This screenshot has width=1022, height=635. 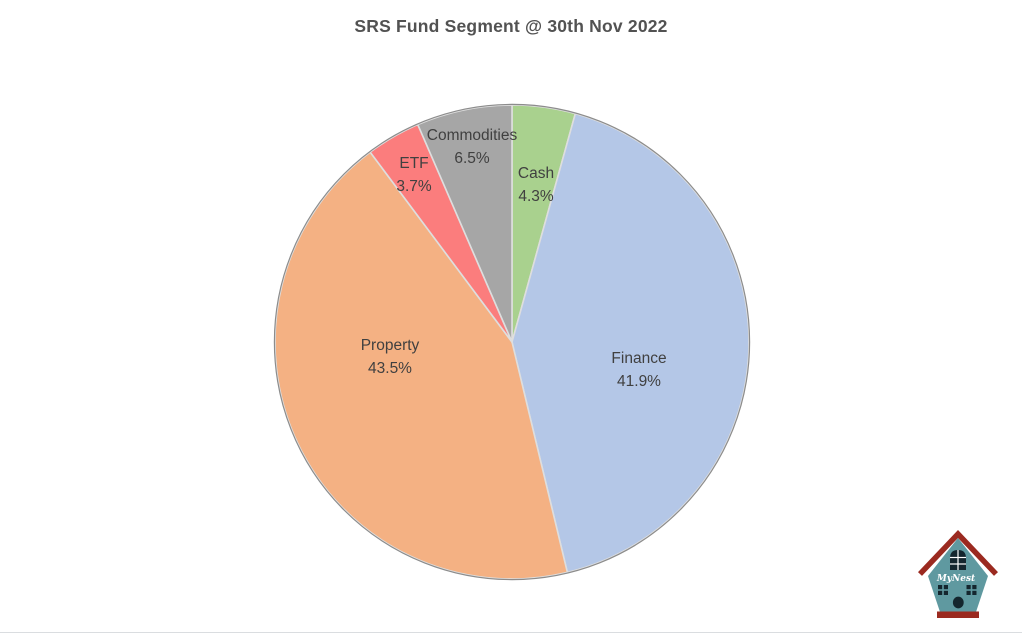 I want to click on slice-label-cash: Cash 4.3%, so click(x=536, y=185).